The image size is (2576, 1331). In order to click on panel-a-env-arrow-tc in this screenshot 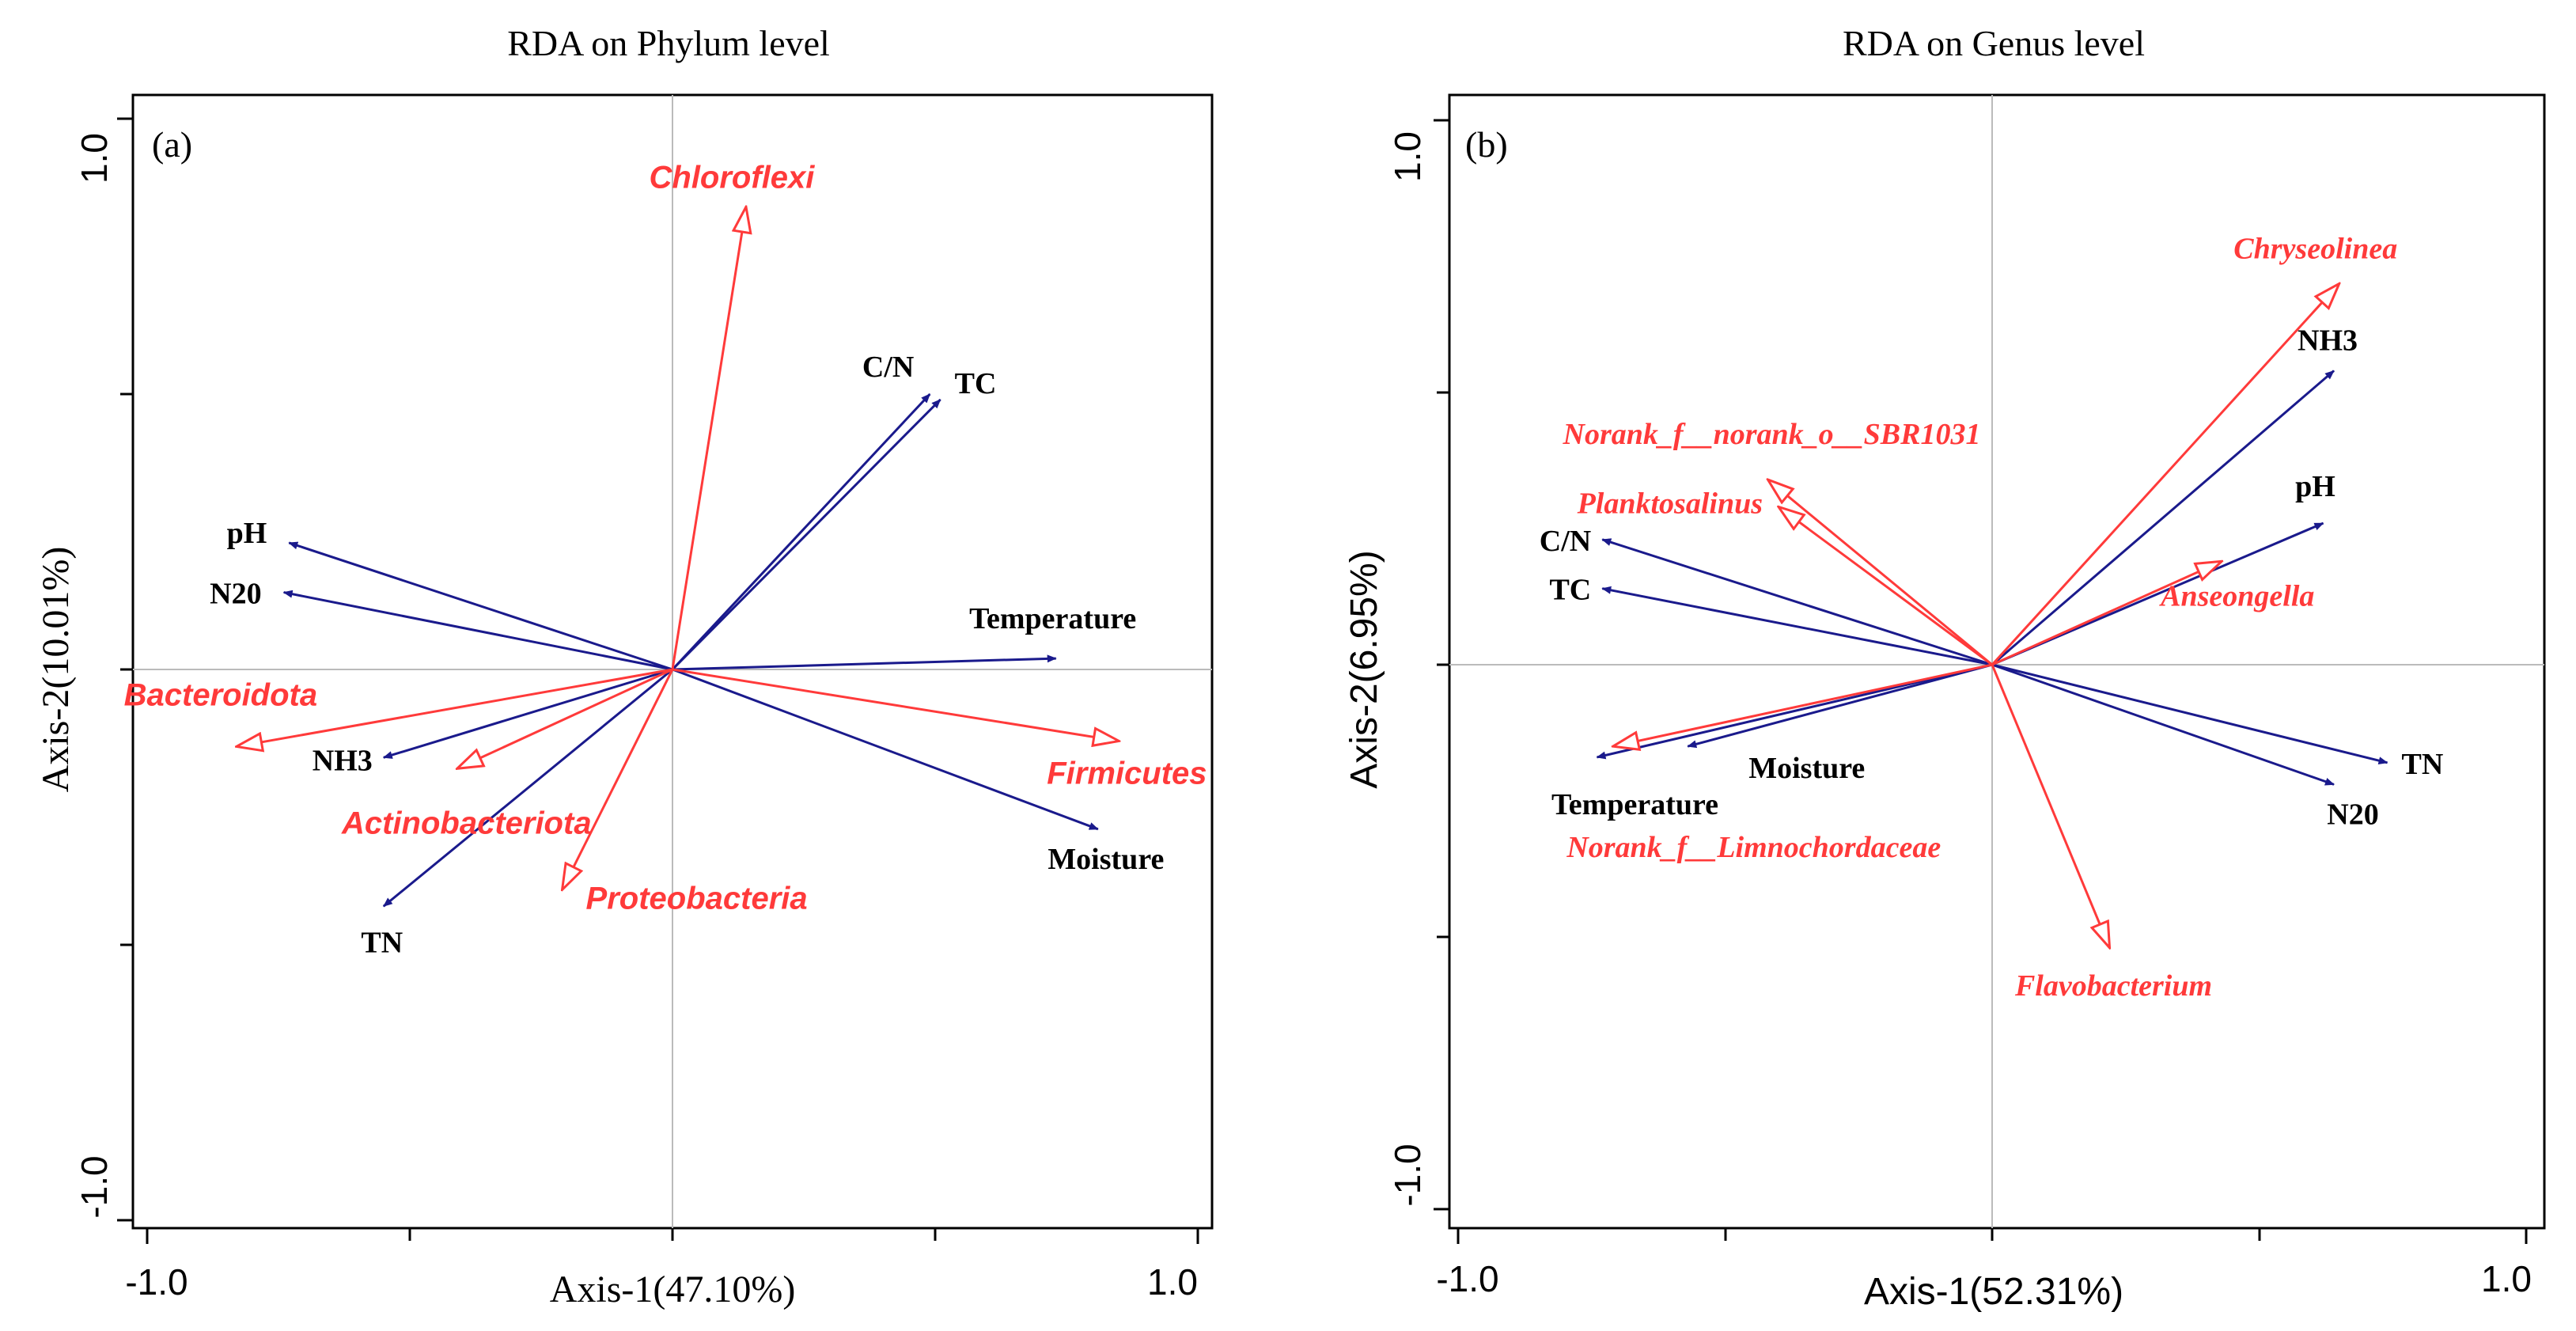, I will do `click(806, 534)`.